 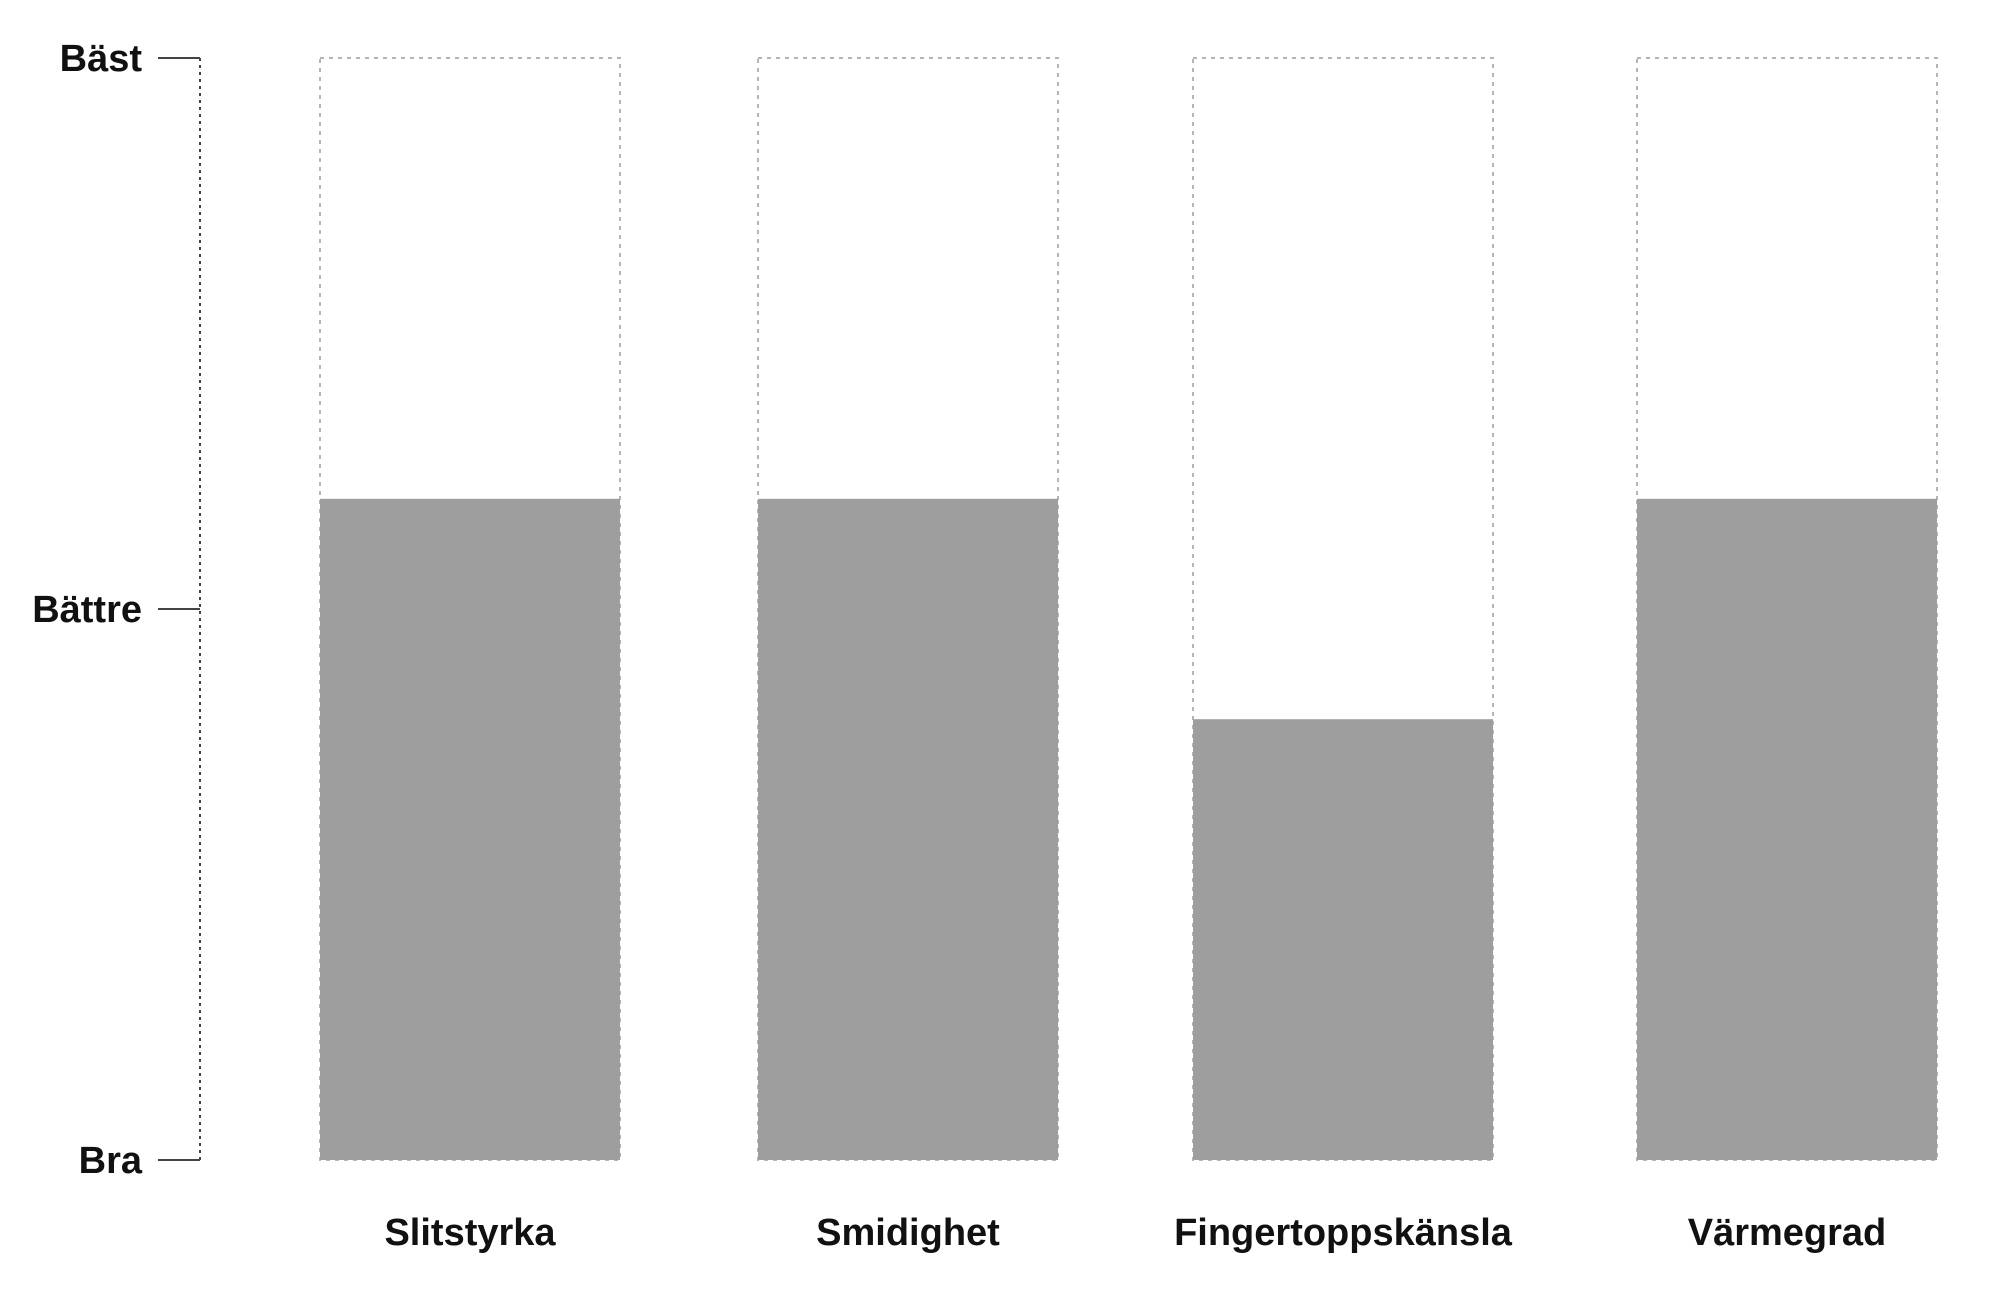 I want to click on y-axis: Bäst Bättre Bra, so click(x=116, y=610).